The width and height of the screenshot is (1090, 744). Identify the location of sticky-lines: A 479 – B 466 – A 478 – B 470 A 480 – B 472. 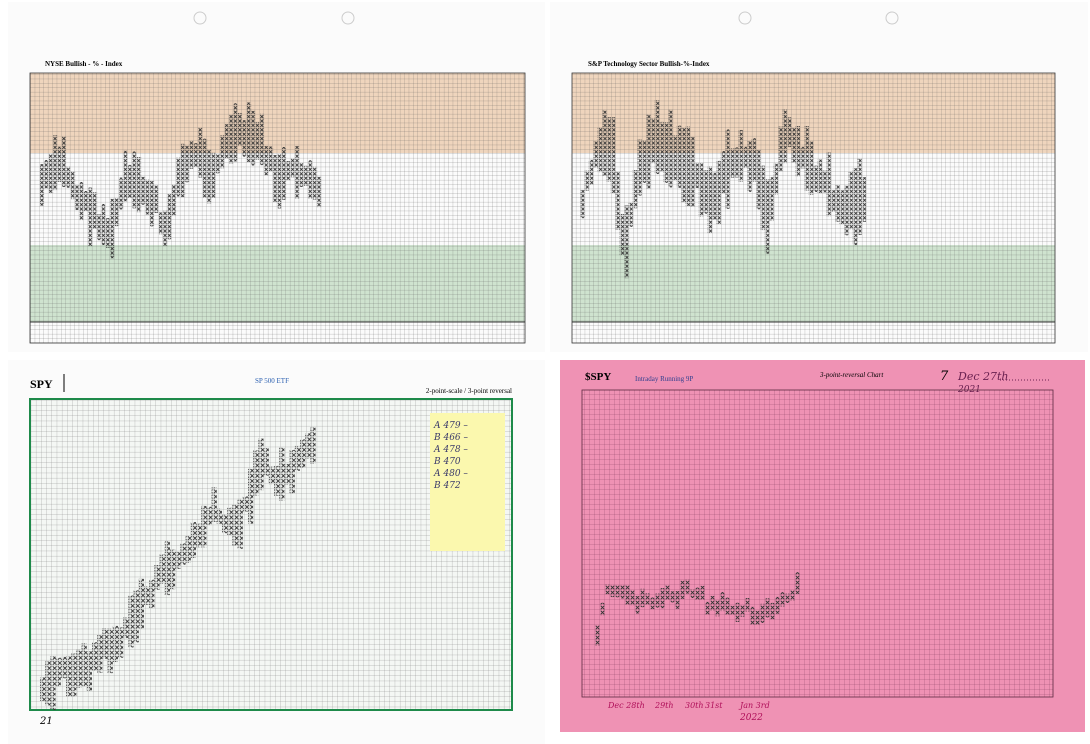
(451, 456).